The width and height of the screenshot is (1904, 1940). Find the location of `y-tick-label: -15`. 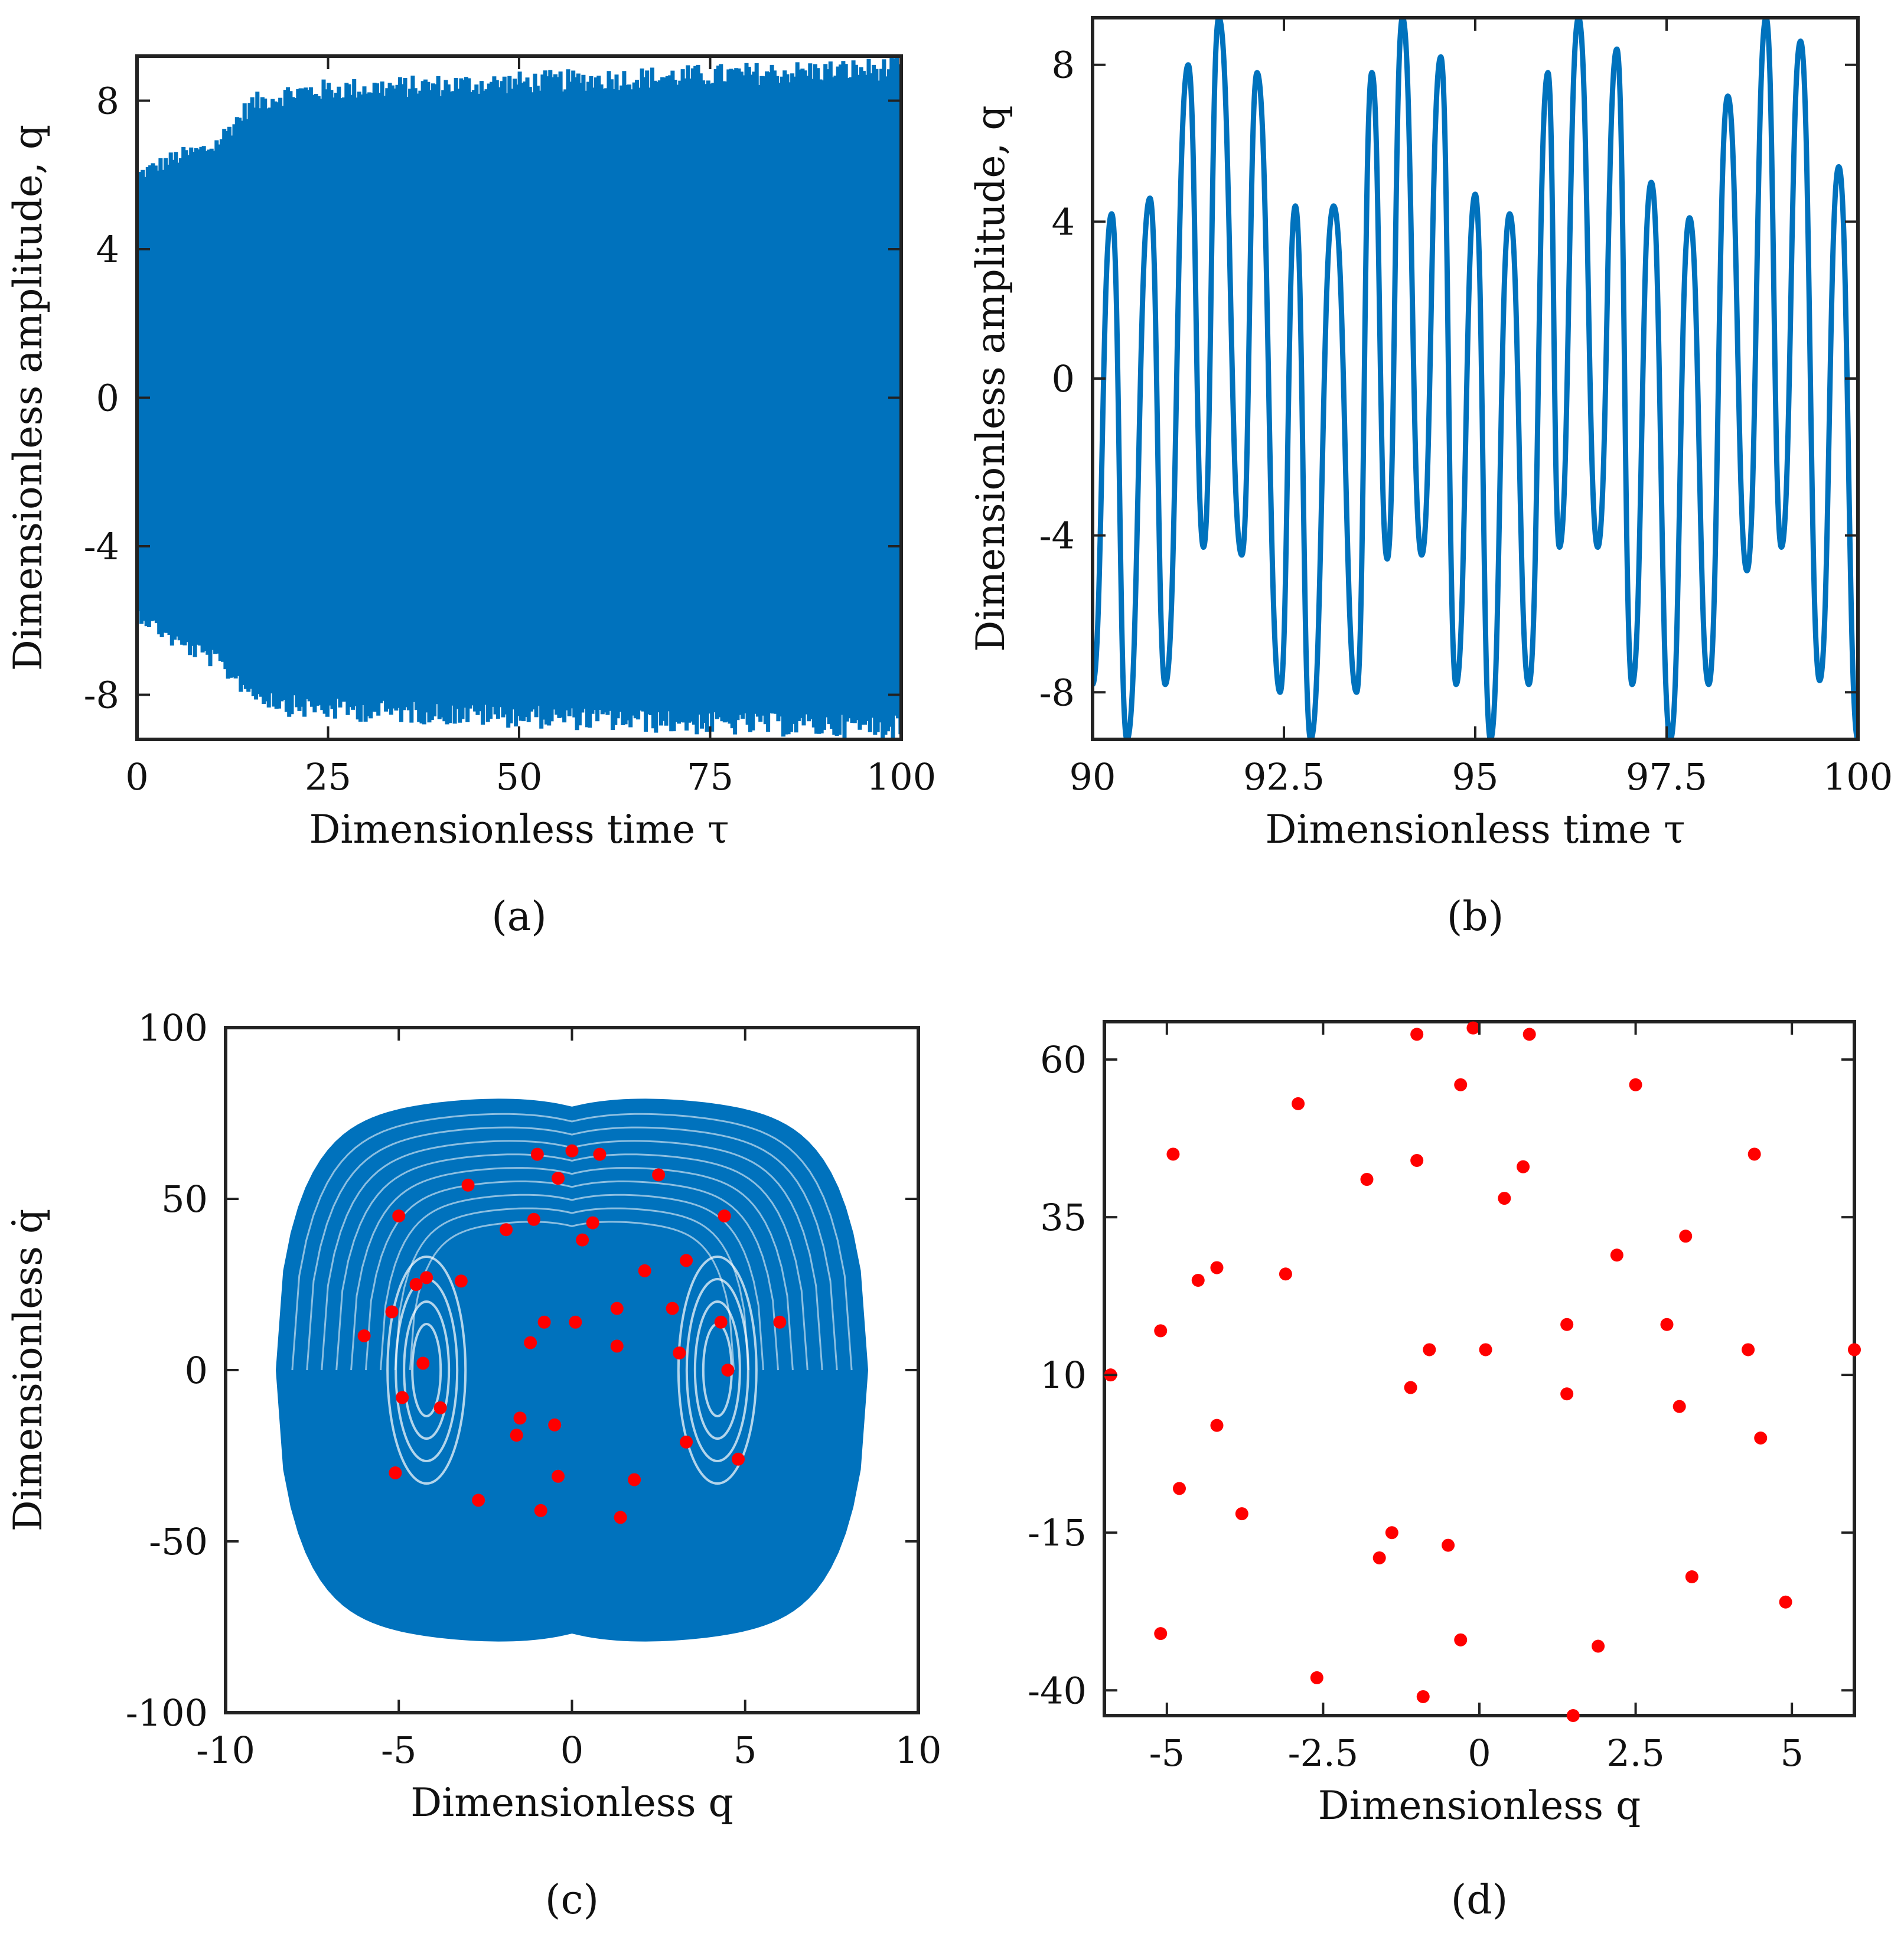

y-tick-label: -15 is located at coordinates (1057, 1532).